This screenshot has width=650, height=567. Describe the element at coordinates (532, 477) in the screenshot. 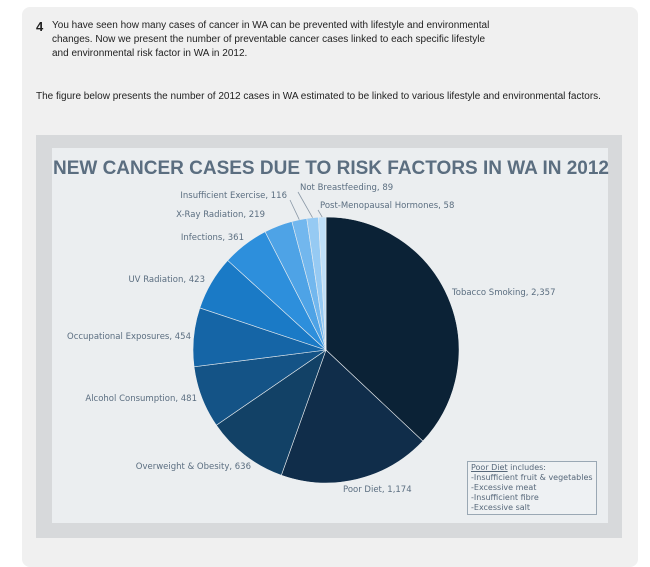

I see `note-item: -Insufficient fruit & vegetables` at that location.